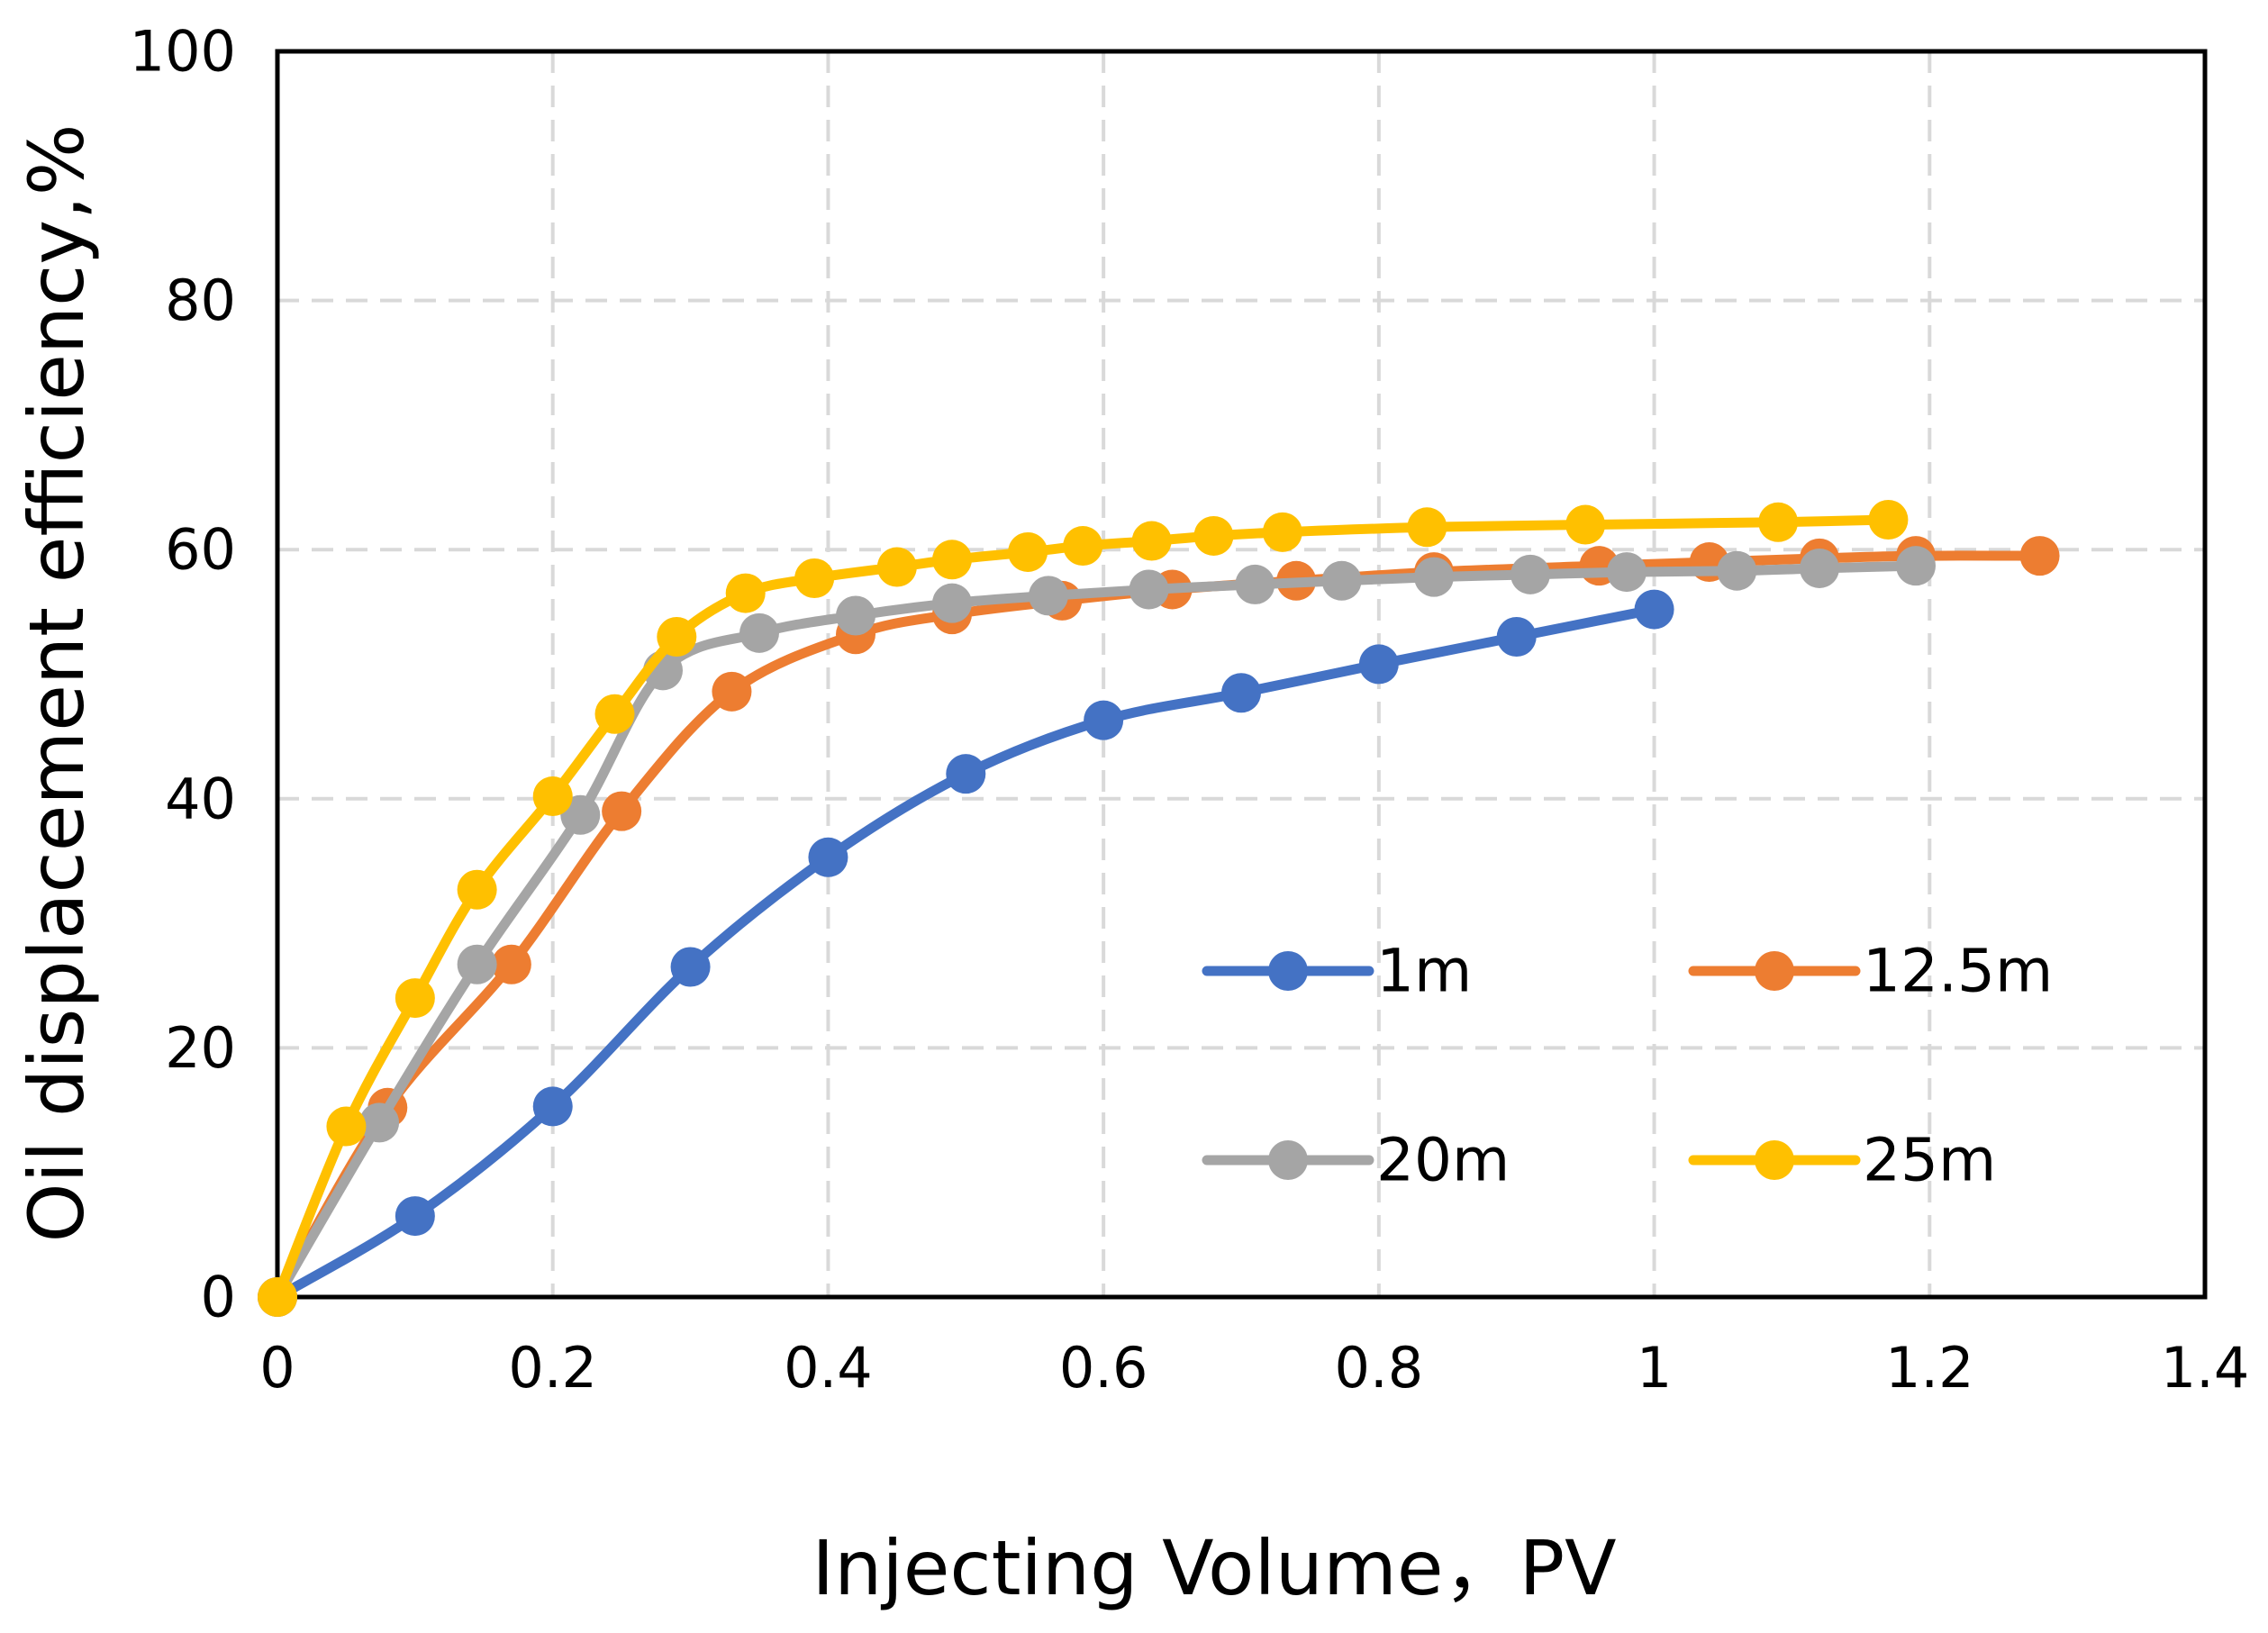 This screenshot has height=1633, width=2268. What do you see at coordinates (1929, 1368) in the screenshot?
I see `x-tick-label: 1.2` at bounding box center [1929, 1368].